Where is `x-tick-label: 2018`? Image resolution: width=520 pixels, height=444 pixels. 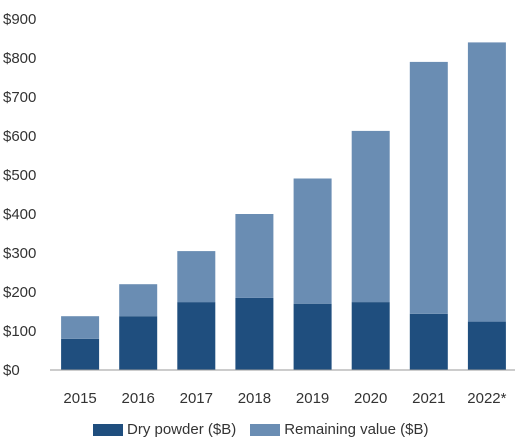
x-tick-label: 2018 is located at coordinates (254, 398).